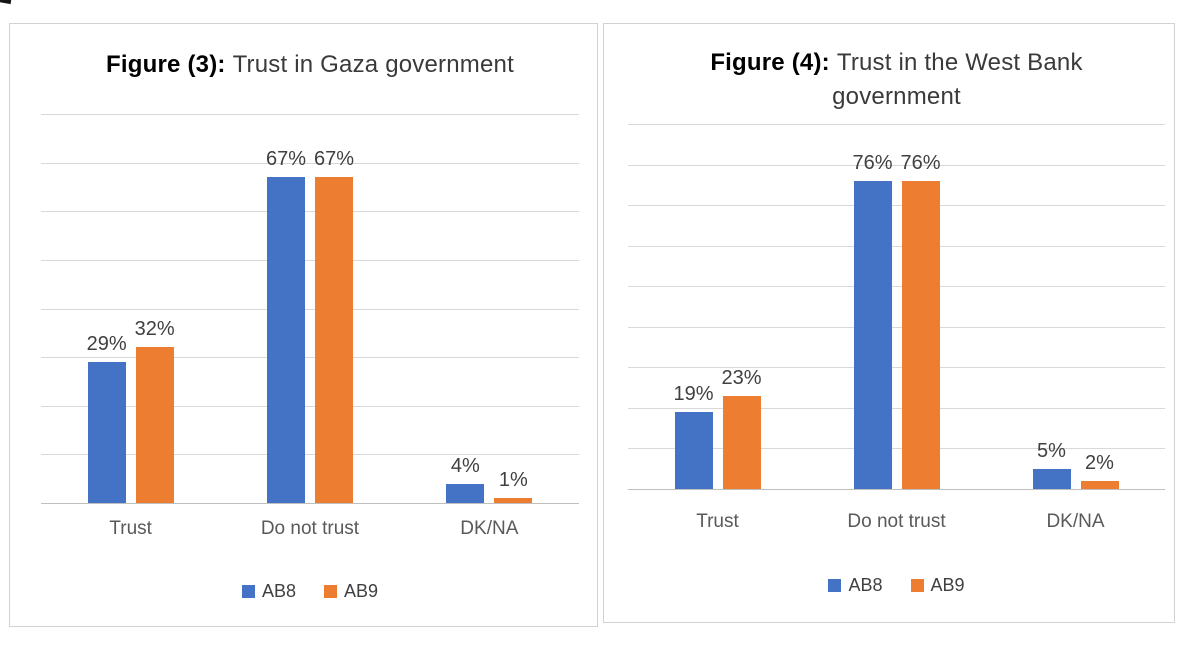 This screenshot has width=1200, height=646. I want to click on data-label-ab9-0: 32%, so click(154, 329).